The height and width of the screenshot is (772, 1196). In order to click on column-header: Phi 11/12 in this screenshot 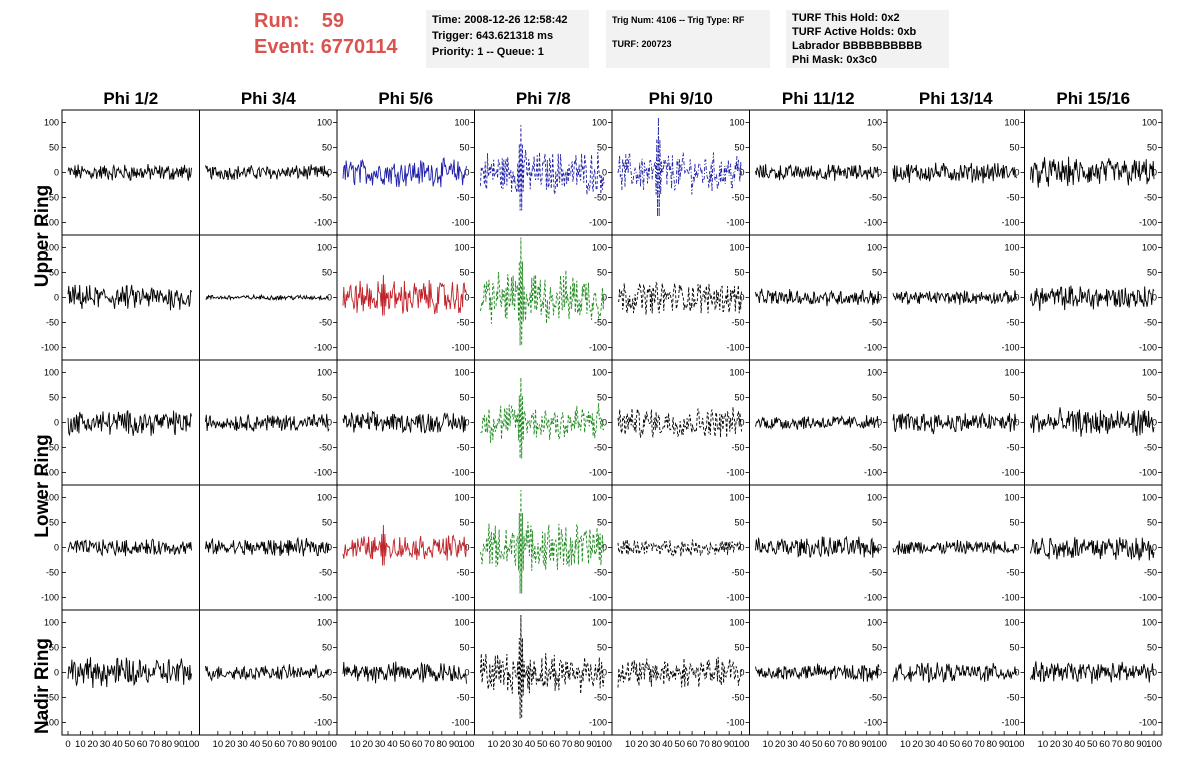, I will do `click(818, 98)`.